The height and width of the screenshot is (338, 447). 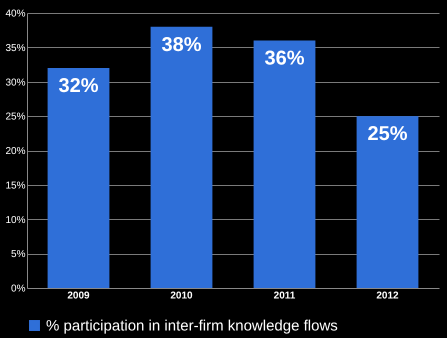 What do you see at coordinates (15, 220) in the screenshot?
I see `y-tick-label: 10%` at bounding box center [15, 220].